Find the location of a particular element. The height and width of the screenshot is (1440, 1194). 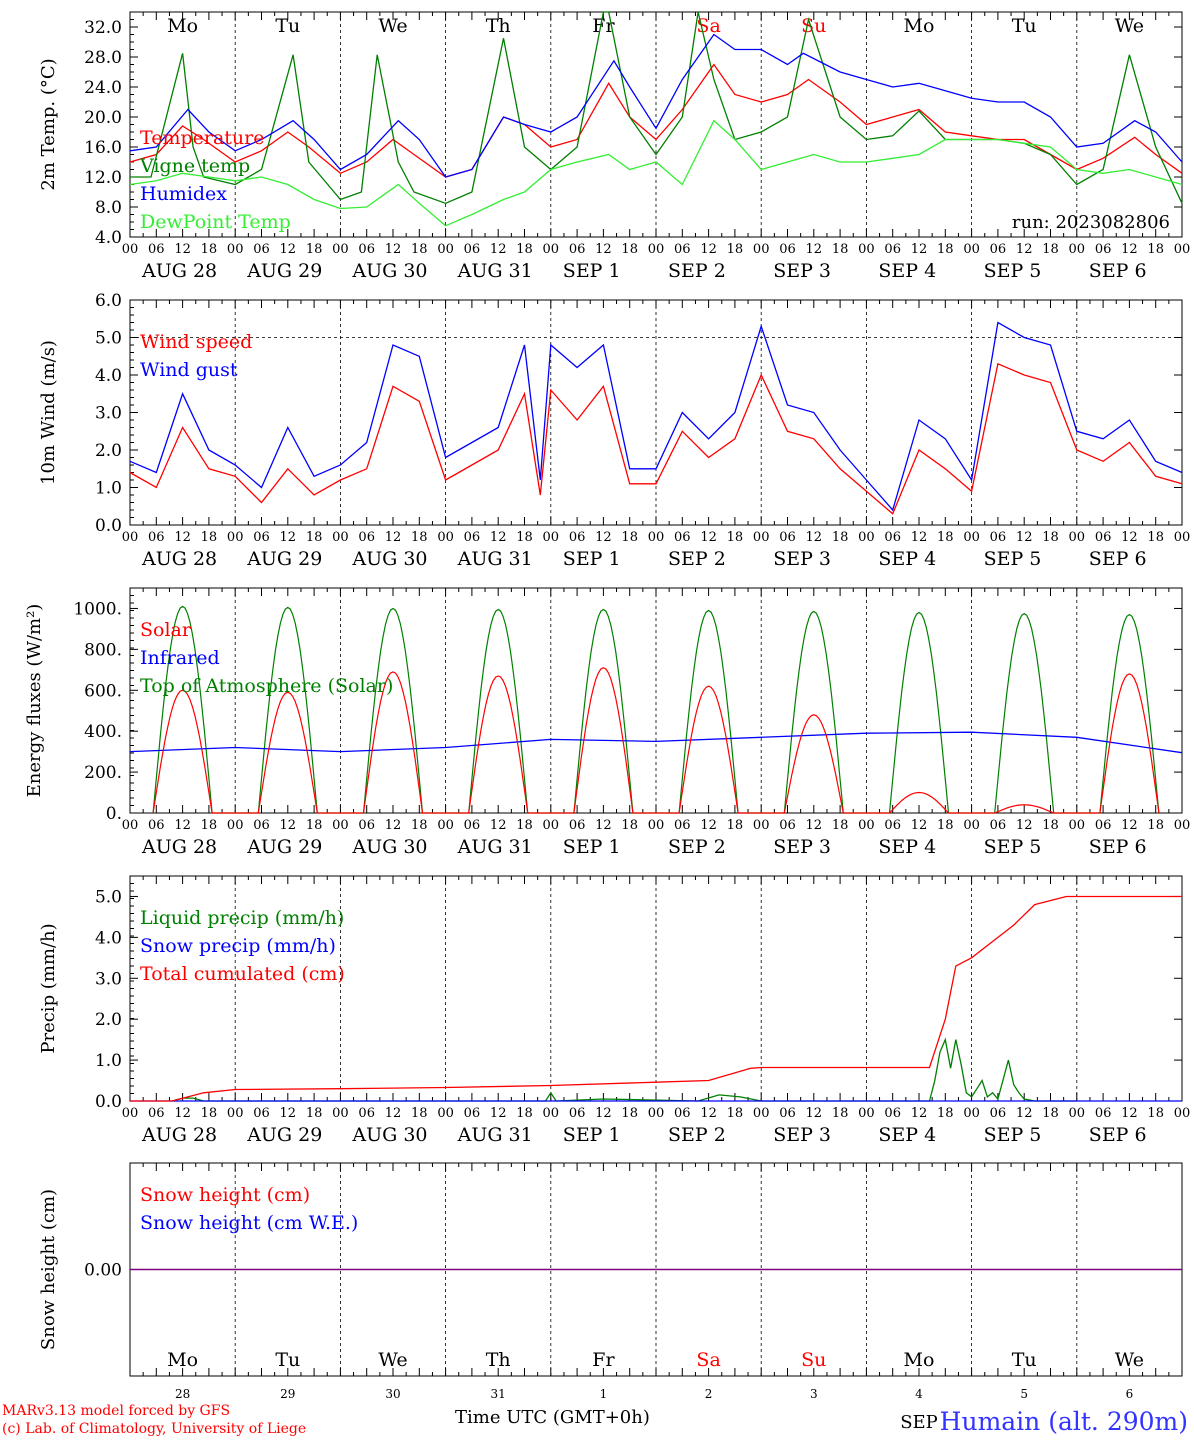

day-number-label: 6 is located at coordinates (1130, 1394).